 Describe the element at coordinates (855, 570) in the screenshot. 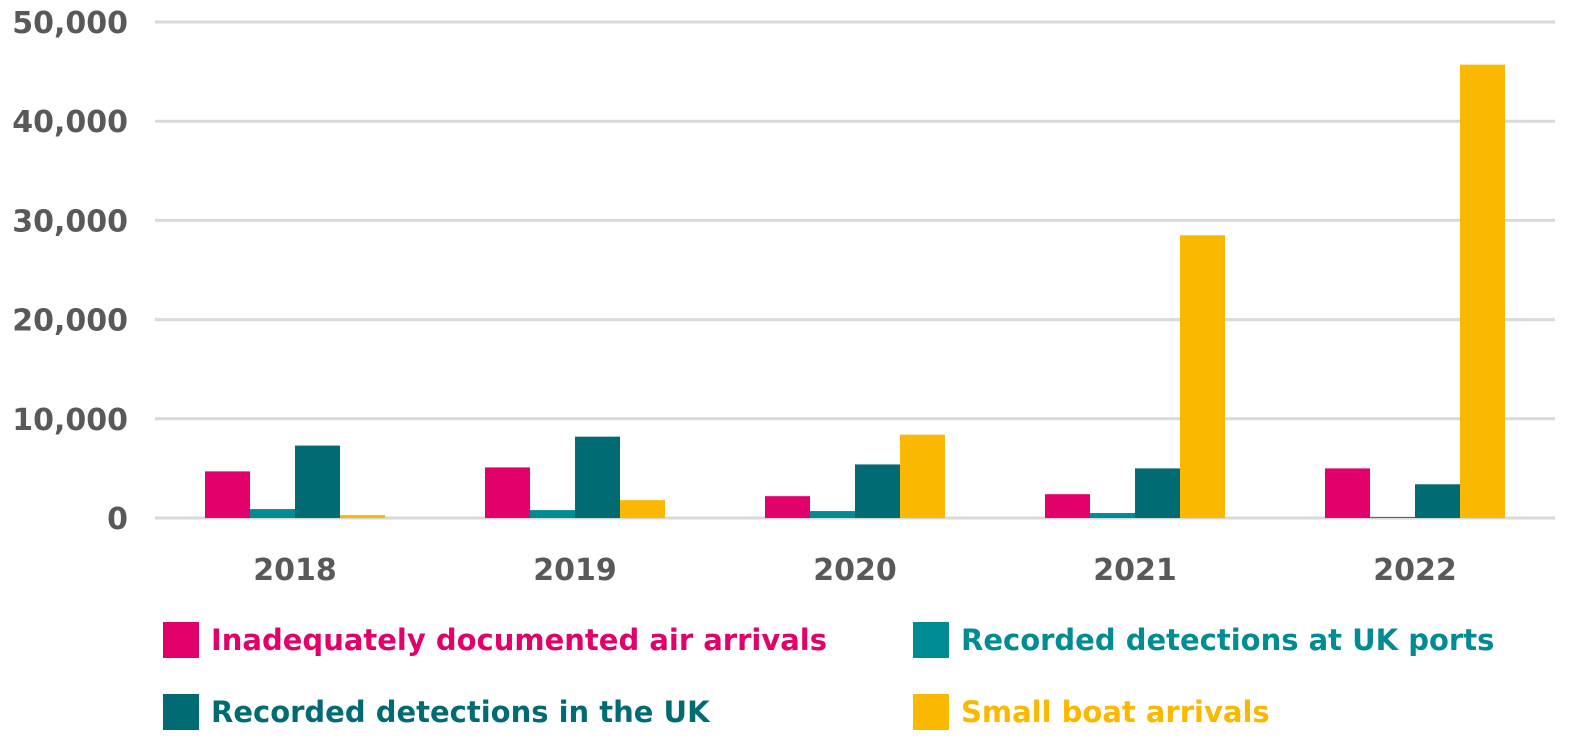

I see `x-tick-label: 2020` at that location.